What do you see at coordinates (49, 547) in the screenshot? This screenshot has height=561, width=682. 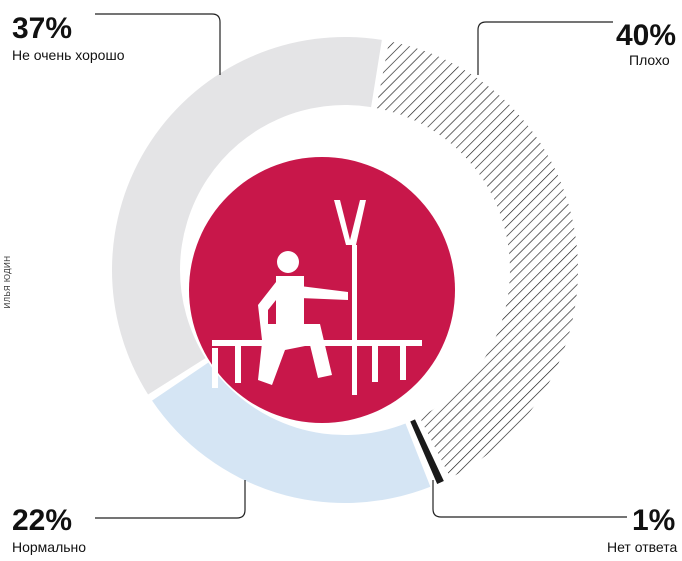 I see `category-label: Нормально` at bounding box center [49, 547].